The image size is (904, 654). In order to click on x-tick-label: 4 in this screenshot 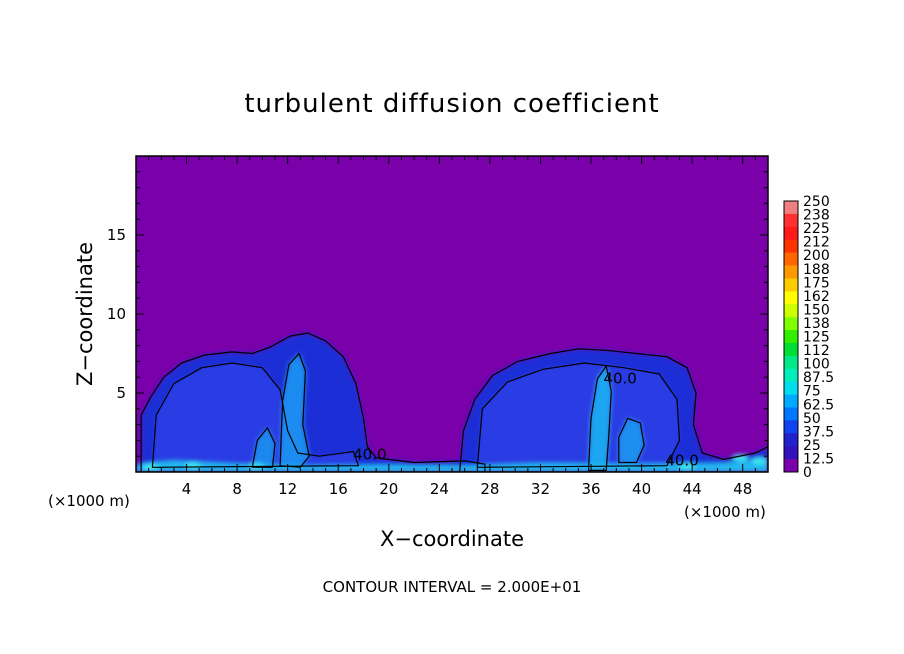, I will do `click(187, 489)`.